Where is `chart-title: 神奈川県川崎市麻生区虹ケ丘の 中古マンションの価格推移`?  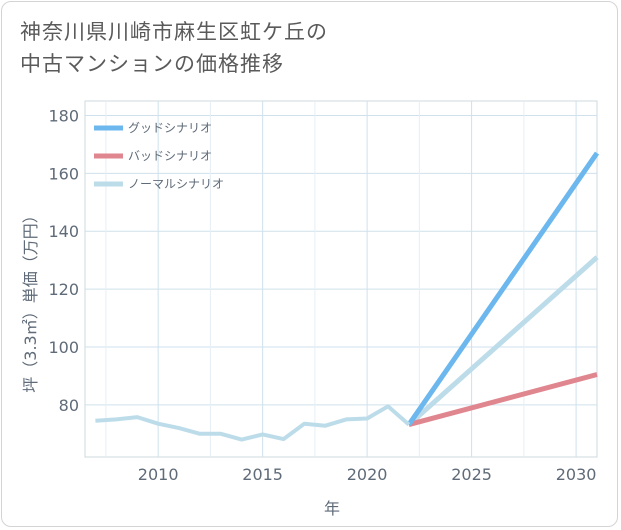
chart-title: 神奈川県川崎市麻生区虹ケ丘の 中古マンションの価格推移 is located at coordinates (300, 48).